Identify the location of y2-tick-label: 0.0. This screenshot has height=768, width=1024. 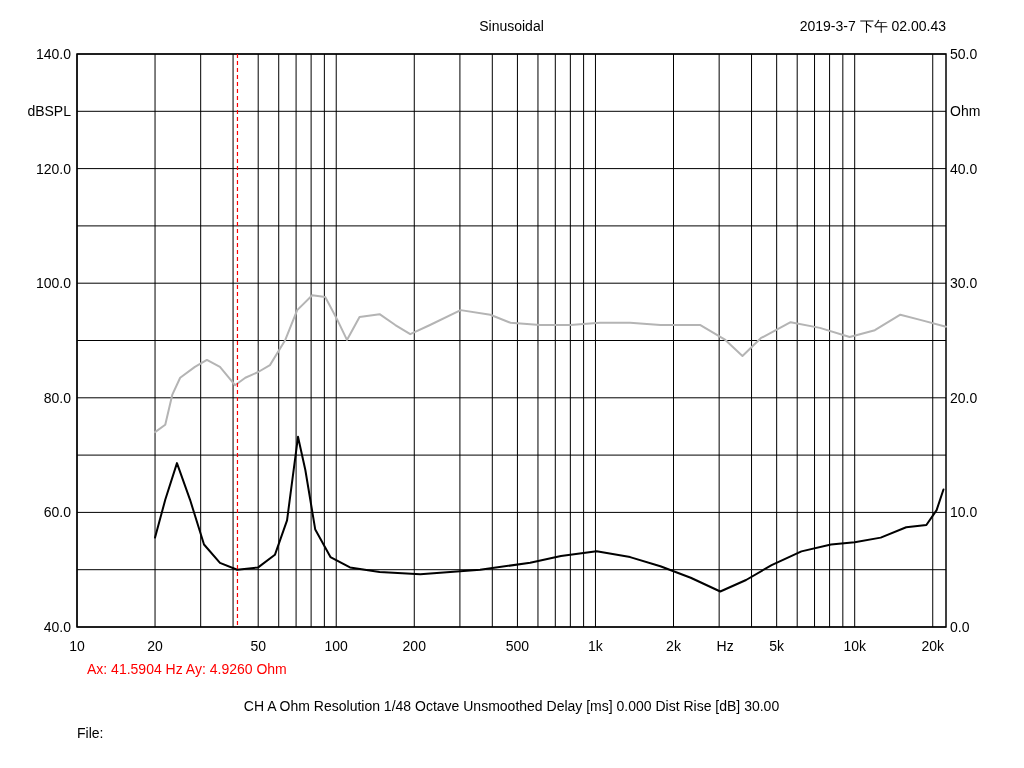
(960, 627).